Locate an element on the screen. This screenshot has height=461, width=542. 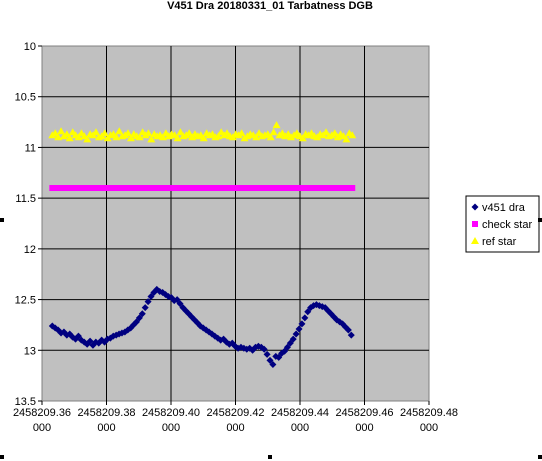
series-ref-star is located at coordinates (202, 132).